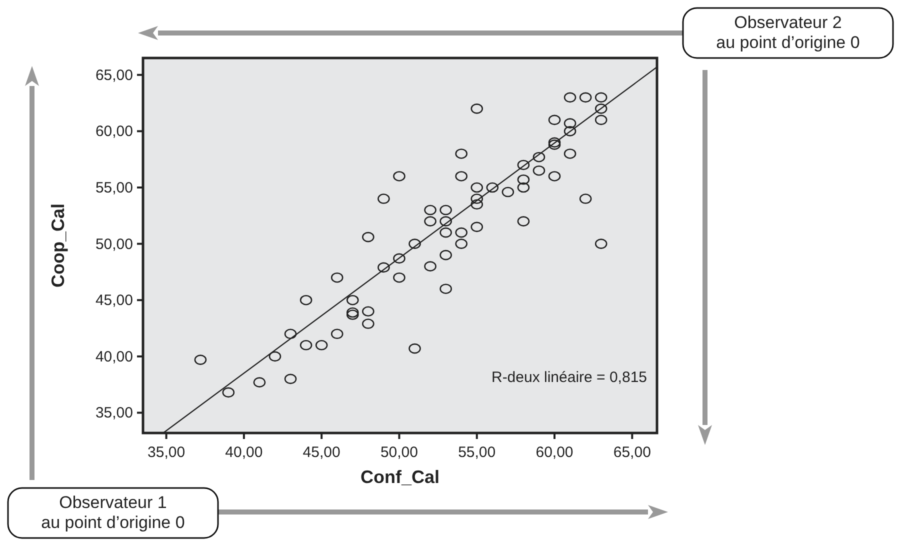  Describe the element at coordinates (321, 452) in the screenshot. I see `x-tick-label: 45,00` at that location.